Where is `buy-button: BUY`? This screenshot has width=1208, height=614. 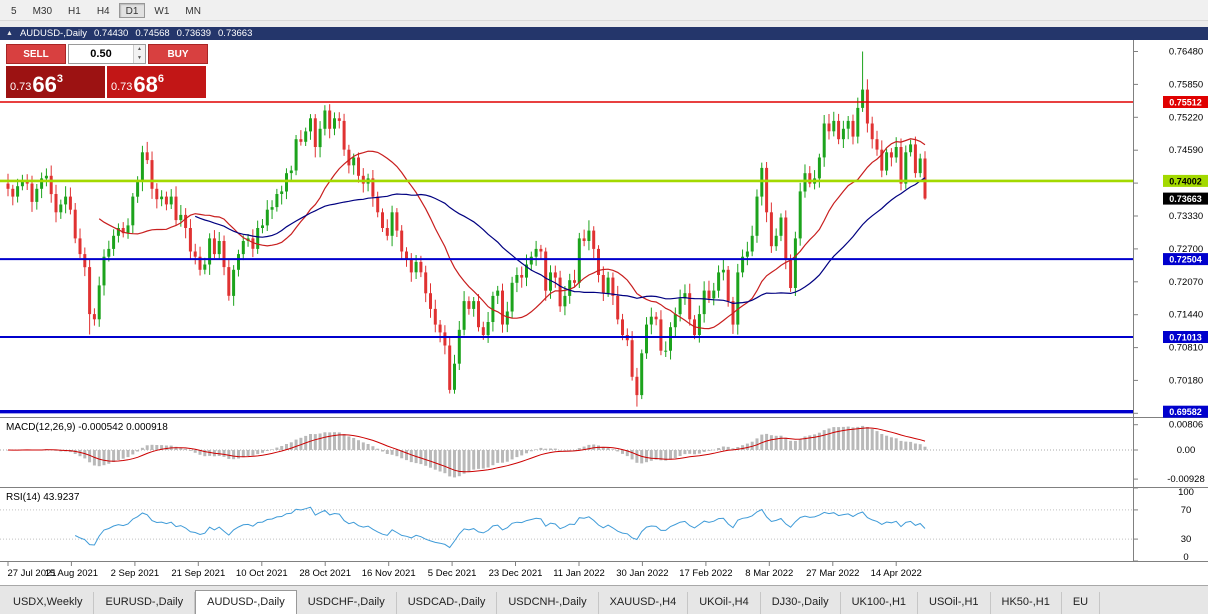 buy-button: BUY is located at coordinates (178, 54).